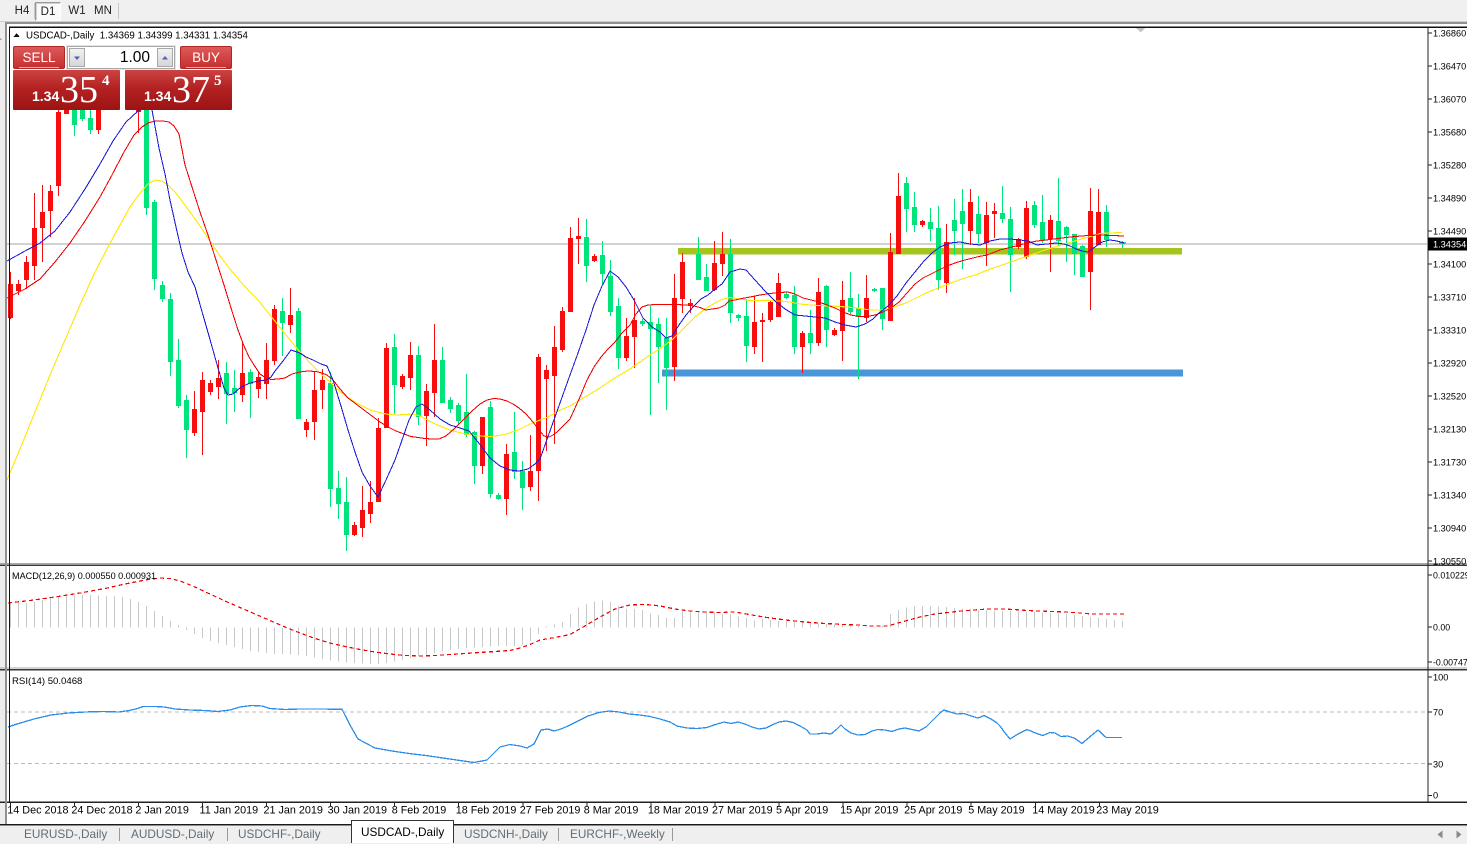  Describe the element at coordinates (869, 811) in the screenshot. I see `svg-text: 15 Apr 2019` at that location.